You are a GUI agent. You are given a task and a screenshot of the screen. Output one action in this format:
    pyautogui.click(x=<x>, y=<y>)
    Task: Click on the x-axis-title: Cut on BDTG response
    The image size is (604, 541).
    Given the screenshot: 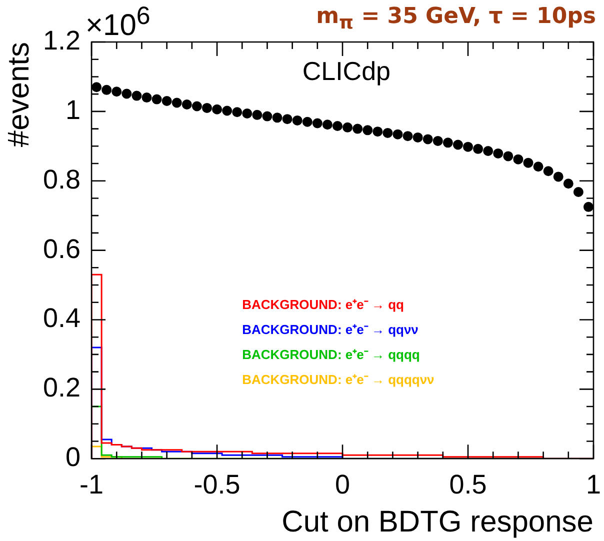 What is the action you would take?
    pyautogui.click(x=438, y=521)
    